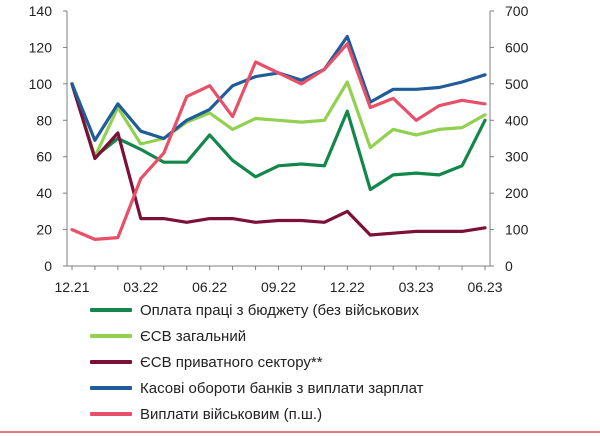 This screenshot has height=436, width=600. I want to click on x-tick-label: 03.22, so click(140, 287).